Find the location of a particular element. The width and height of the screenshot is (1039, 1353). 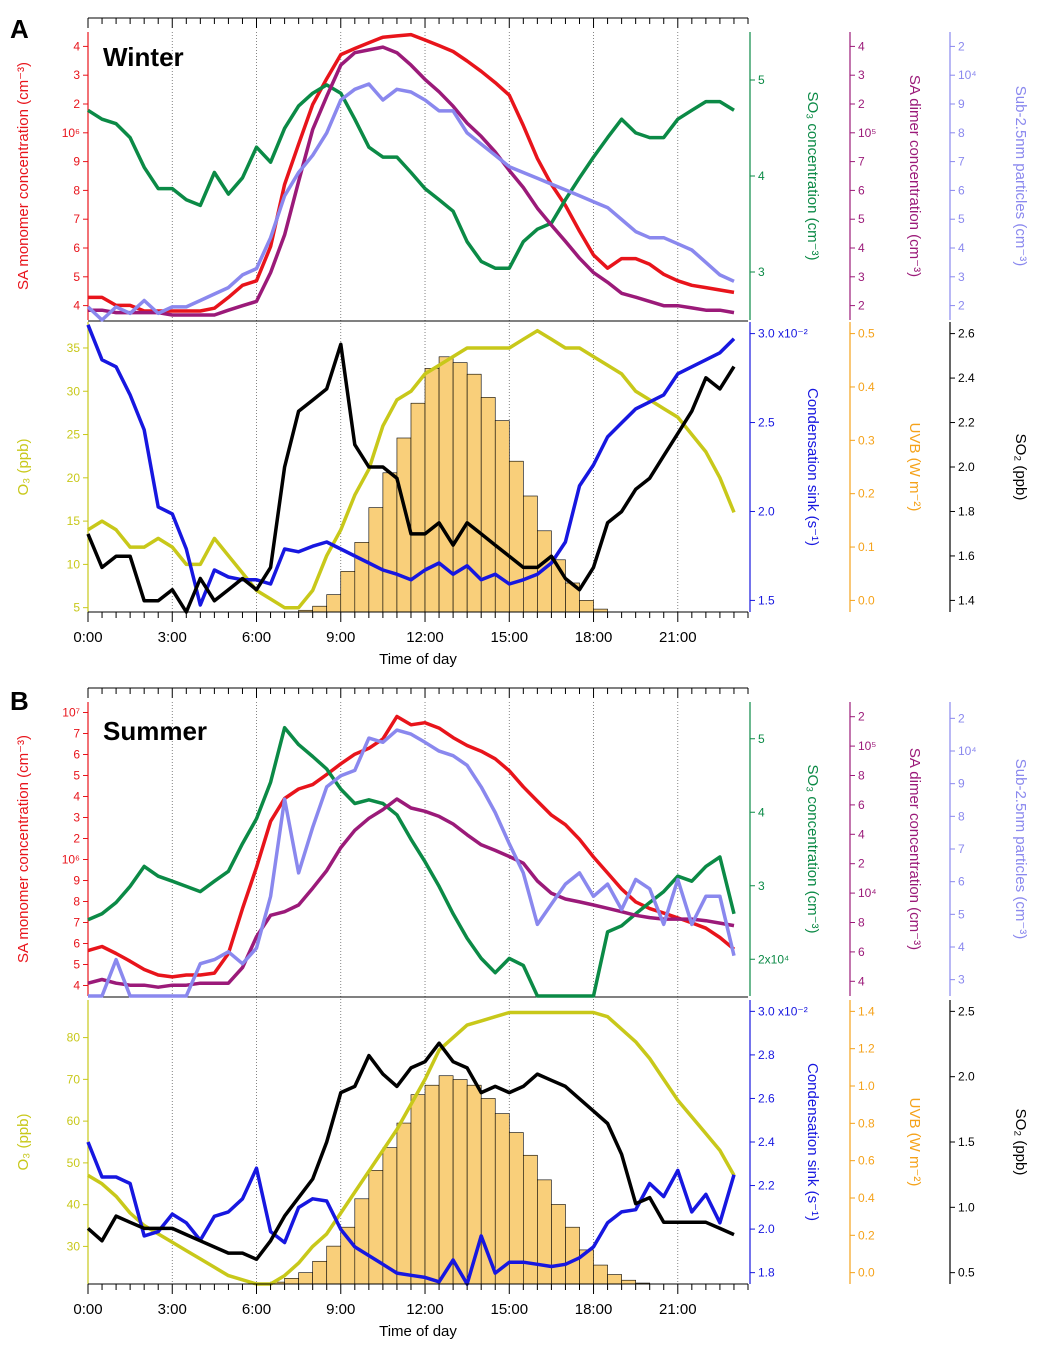

cs-series-line is located at coordinates (411, 1213).